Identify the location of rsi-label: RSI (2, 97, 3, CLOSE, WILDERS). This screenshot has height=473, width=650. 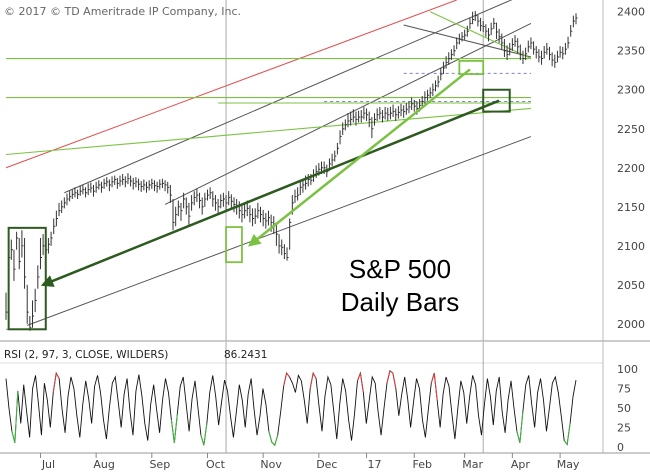
(86, 355).